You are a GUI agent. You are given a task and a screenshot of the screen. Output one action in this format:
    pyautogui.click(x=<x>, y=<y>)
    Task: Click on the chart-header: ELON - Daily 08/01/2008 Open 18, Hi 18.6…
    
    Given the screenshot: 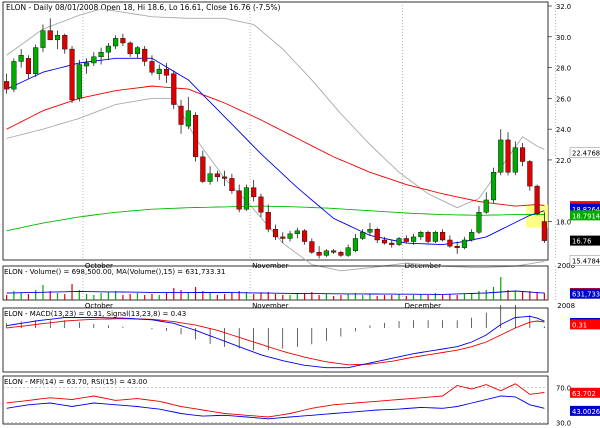 What is the action you would take?
    pyautogui.click(x=143, y=7)
    